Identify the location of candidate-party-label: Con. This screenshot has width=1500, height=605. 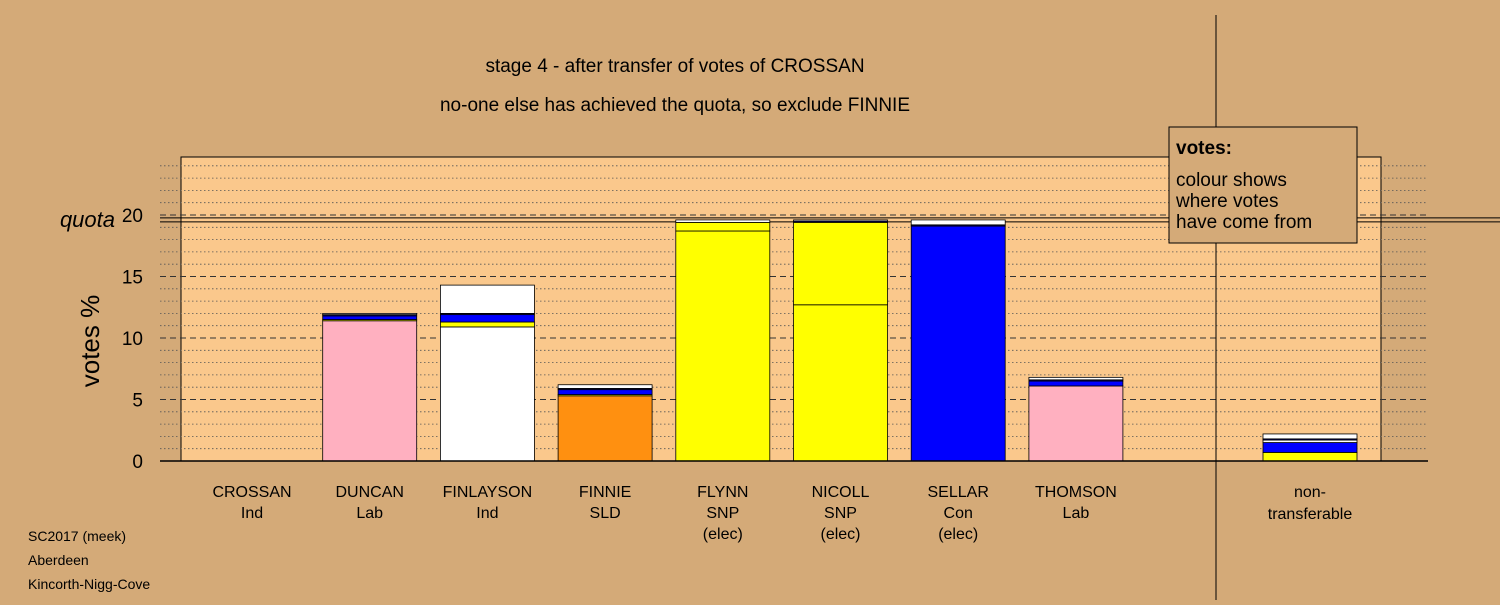
(958, 513).